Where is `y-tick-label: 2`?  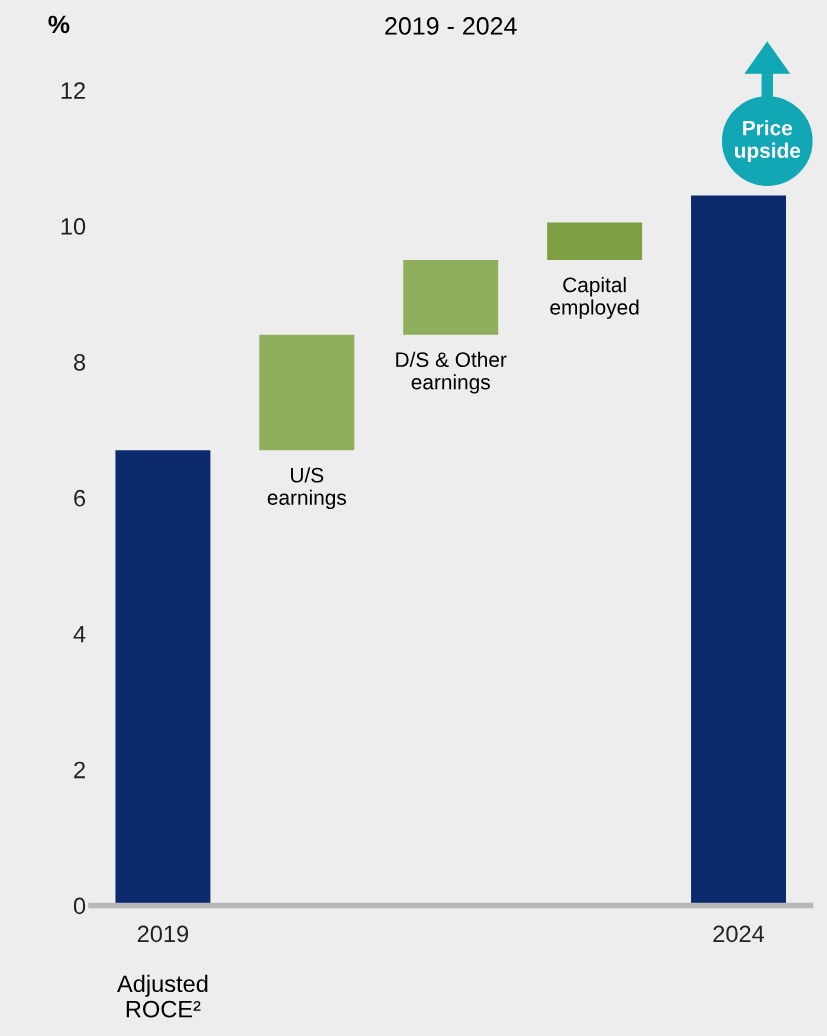 y-tick-label: 2 is located at coordinates (79, 770).